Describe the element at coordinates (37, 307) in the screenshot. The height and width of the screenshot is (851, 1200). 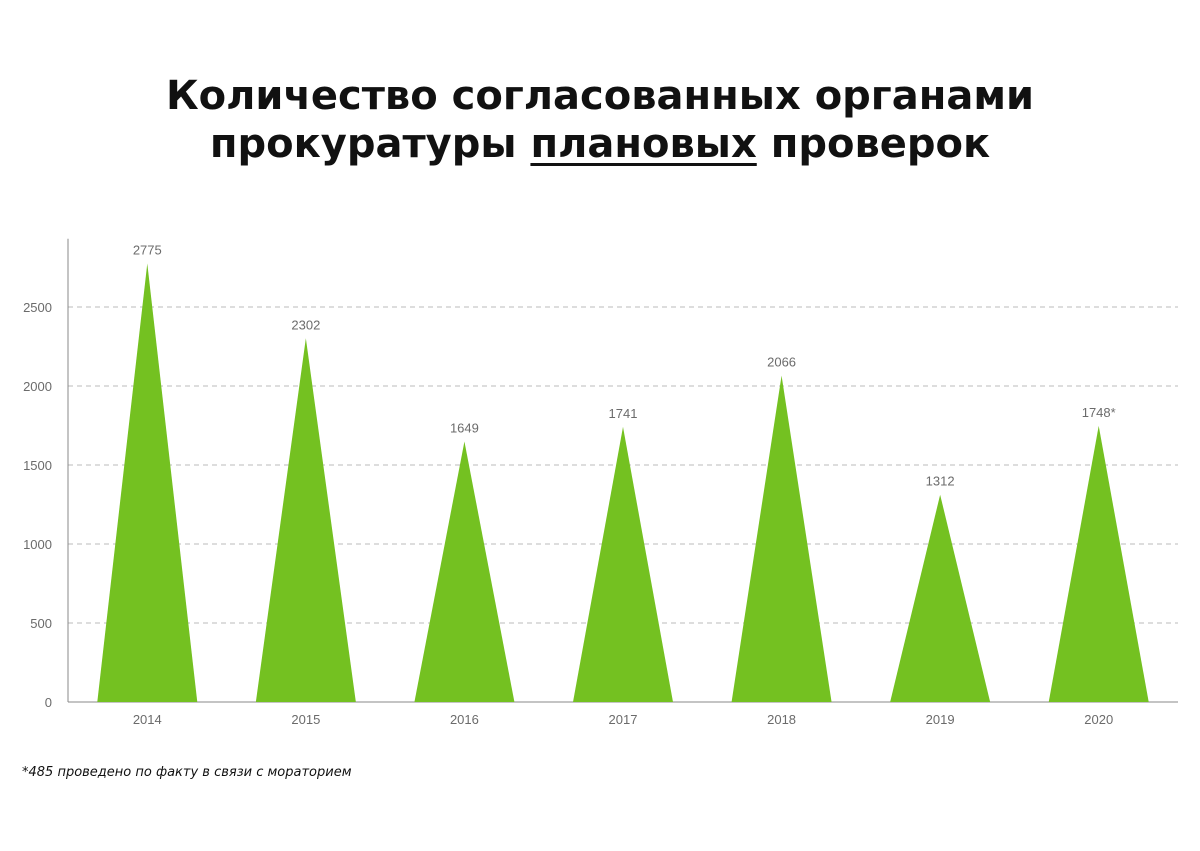
I see `y-tick-label: 2500` at that location.